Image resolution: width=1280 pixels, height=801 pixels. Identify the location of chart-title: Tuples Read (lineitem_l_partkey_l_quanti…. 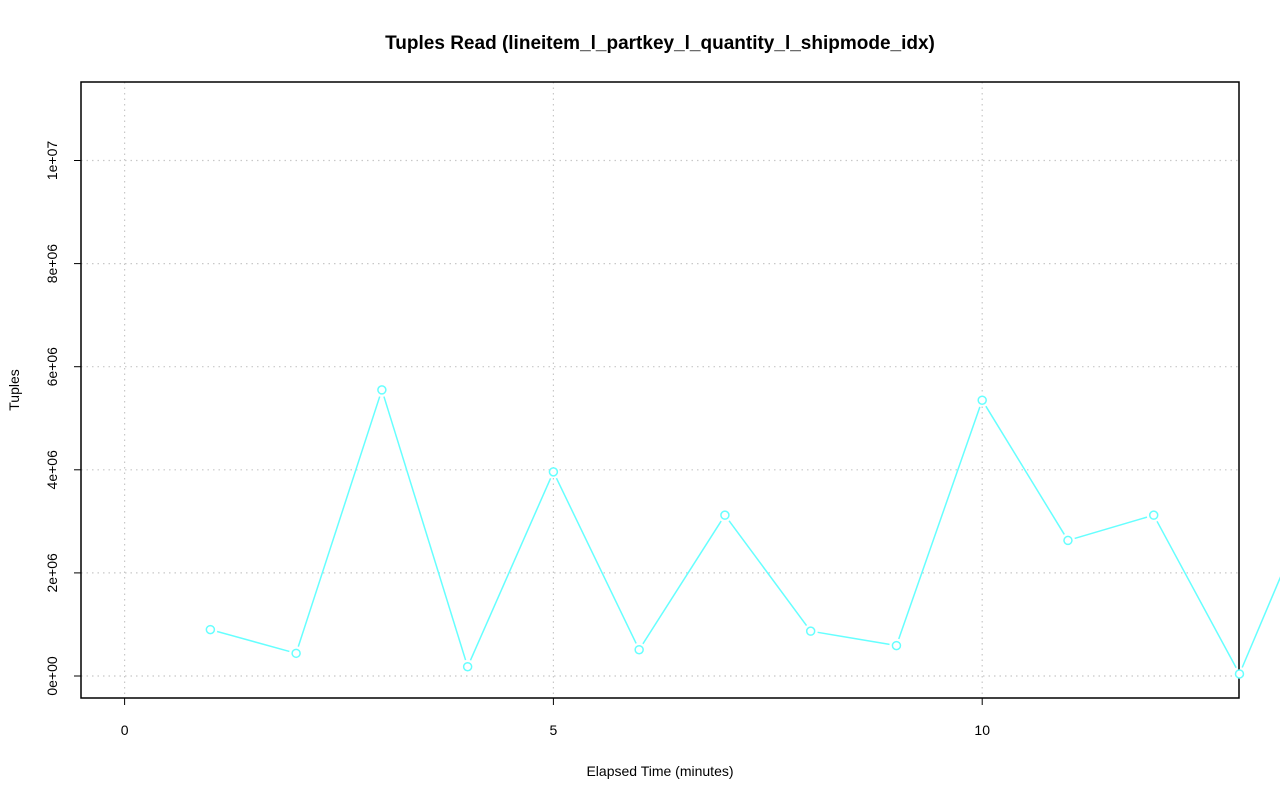
(660, 43).